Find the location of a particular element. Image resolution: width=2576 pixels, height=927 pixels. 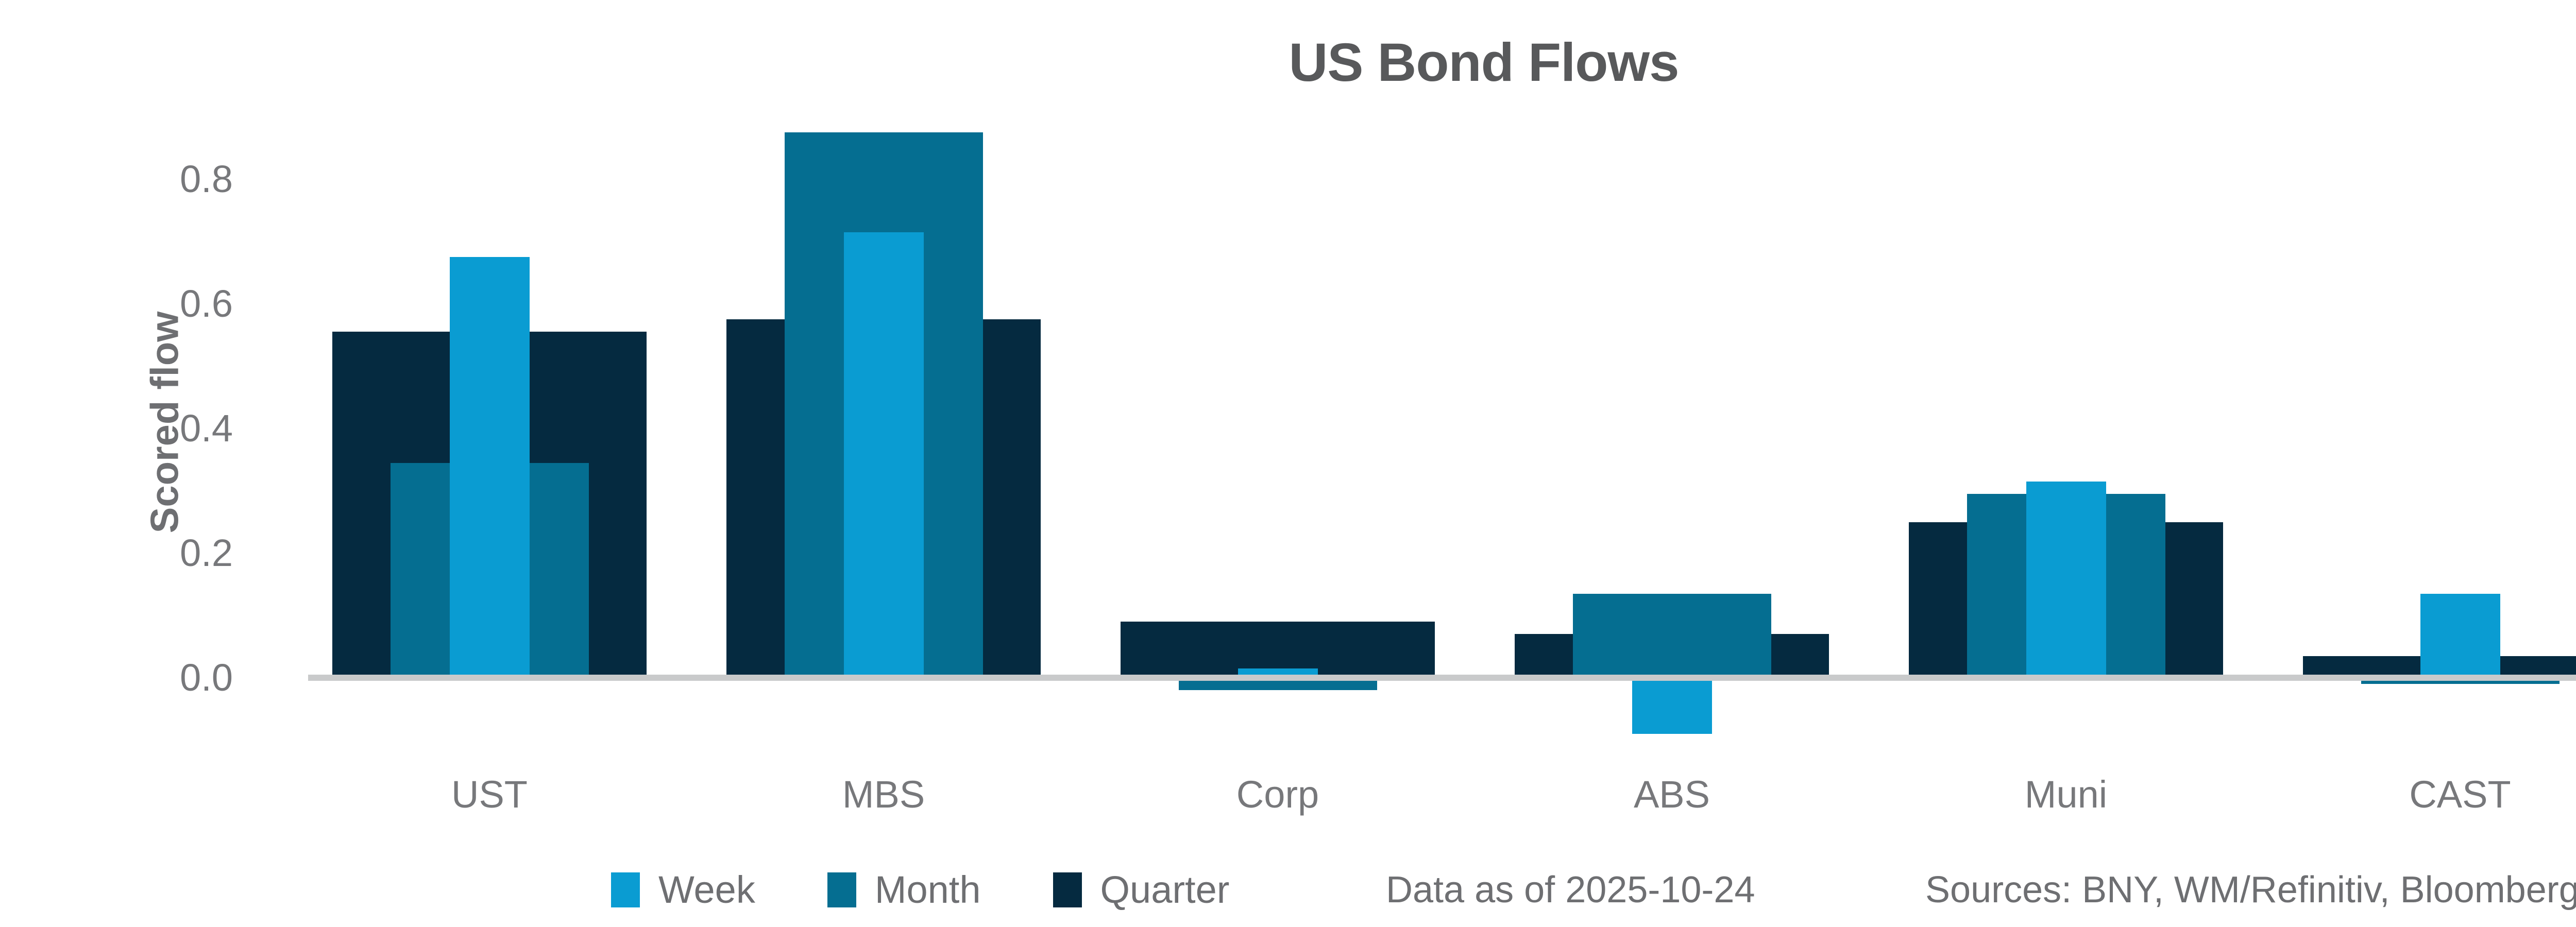

category-label-Muni: Muni is located at coordinates (2066, 795).